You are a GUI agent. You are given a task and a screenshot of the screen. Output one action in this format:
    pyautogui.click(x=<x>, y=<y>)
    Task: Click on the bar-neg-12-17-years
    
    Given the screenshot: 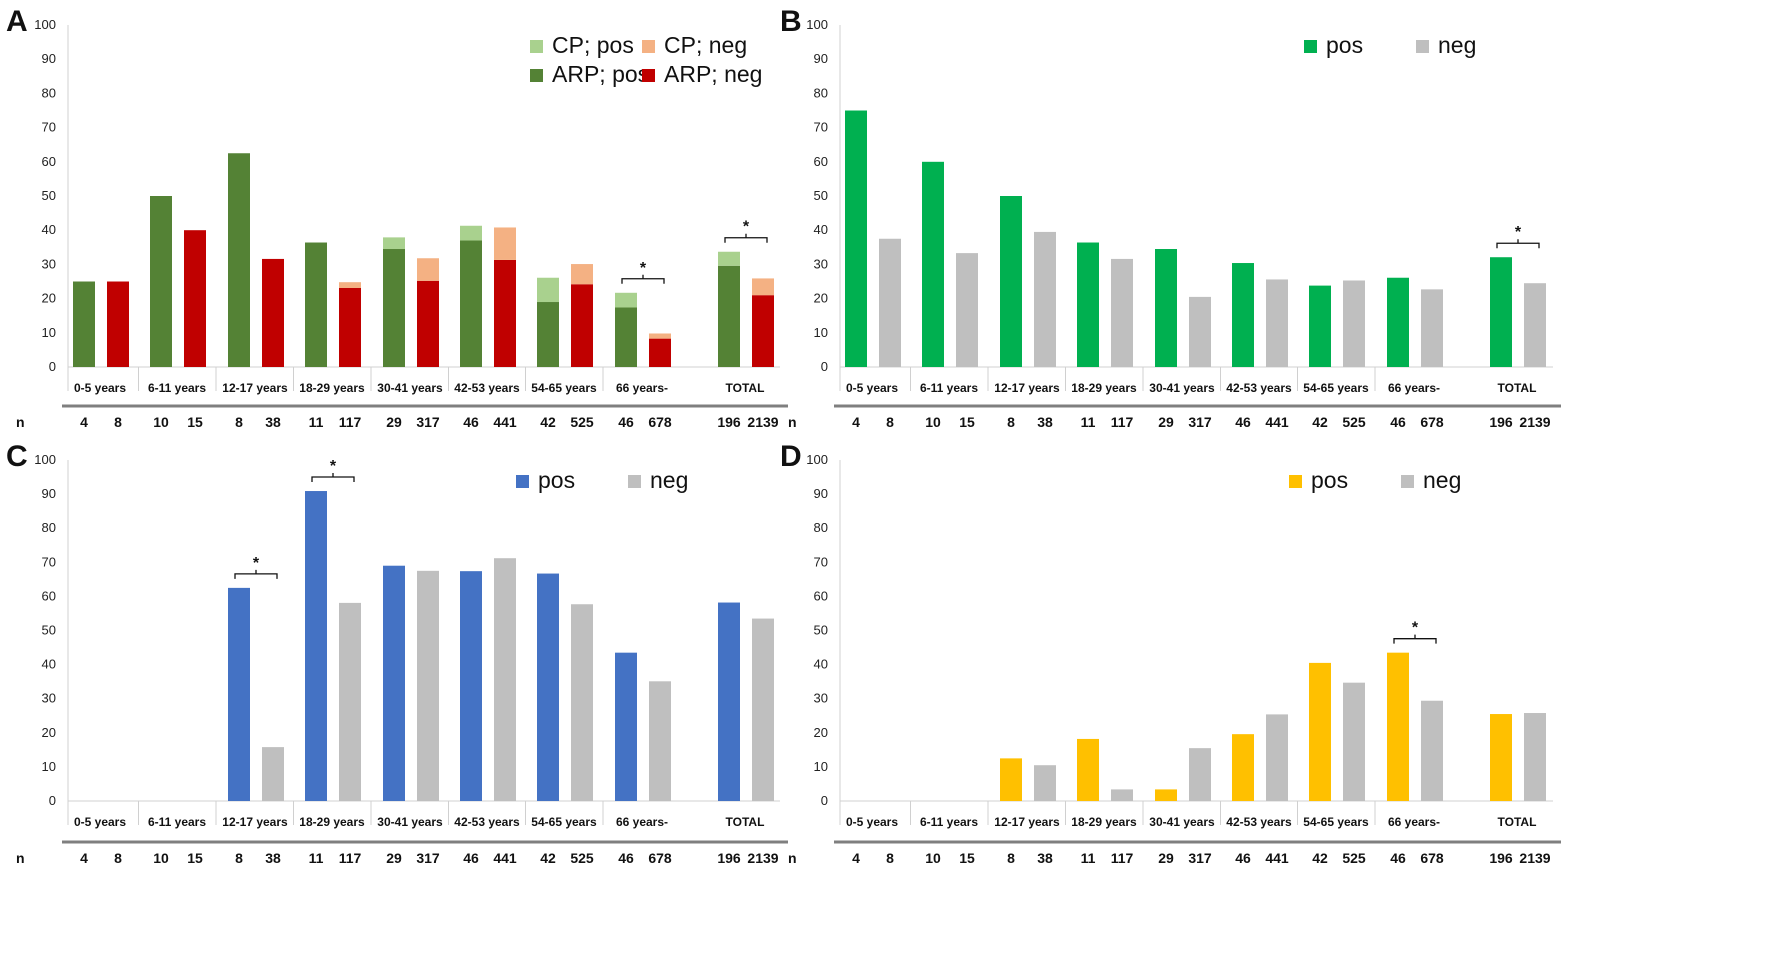 What is the action you would take?
    pyautogui.click(x=273, y=774)
    